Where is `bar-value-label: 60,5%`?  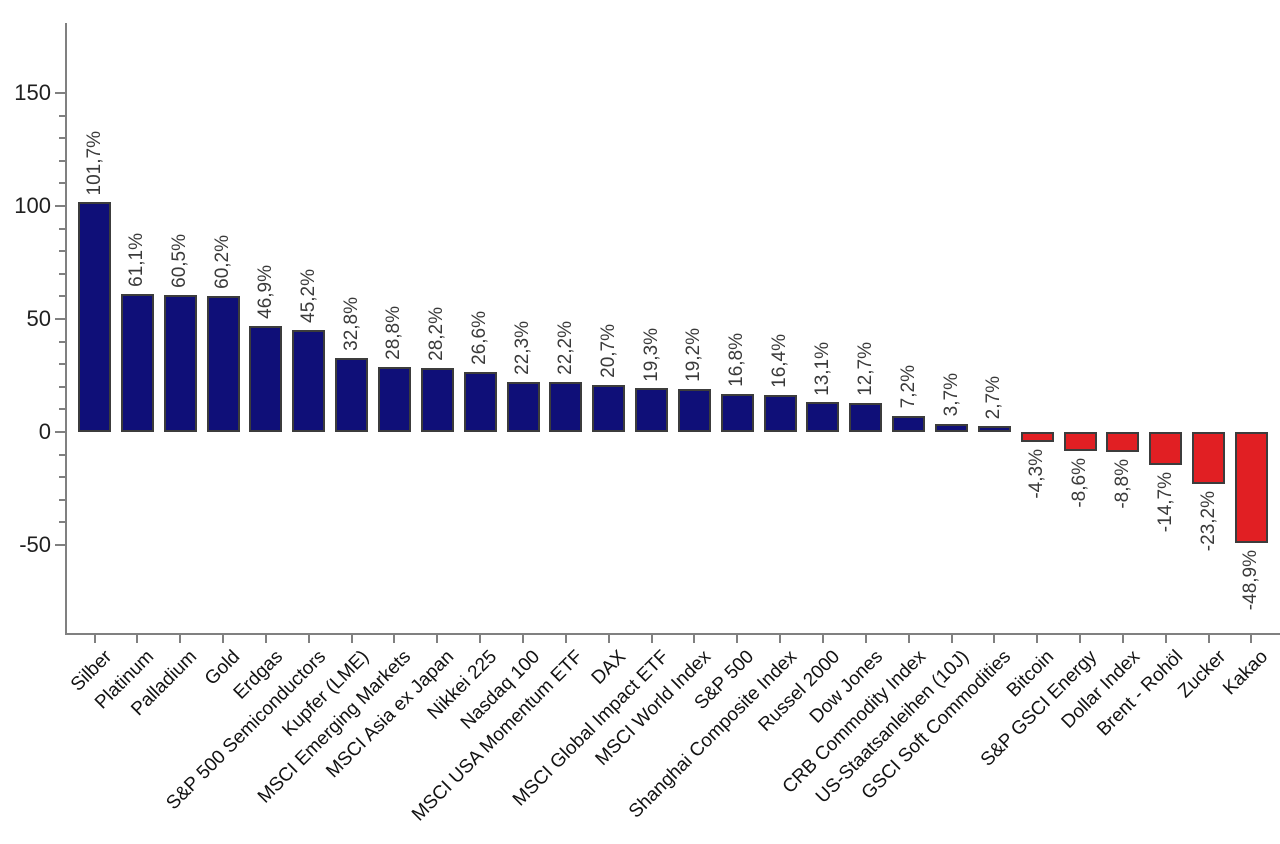 bar-value-label: 60,5% is located at coordinates (180, 261).